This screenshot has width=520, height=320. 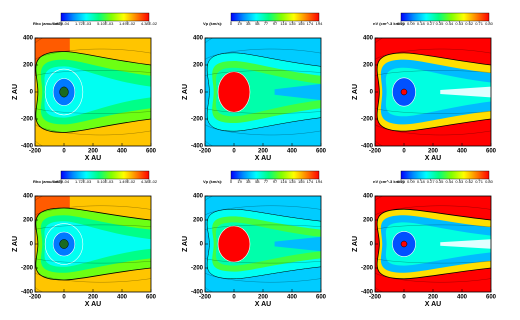 What do you see at coordinates (389, 181) in the screenshot?
I see `colorbar-label: nV (cm^-3 km/s):` at bounding box center [389, 181].